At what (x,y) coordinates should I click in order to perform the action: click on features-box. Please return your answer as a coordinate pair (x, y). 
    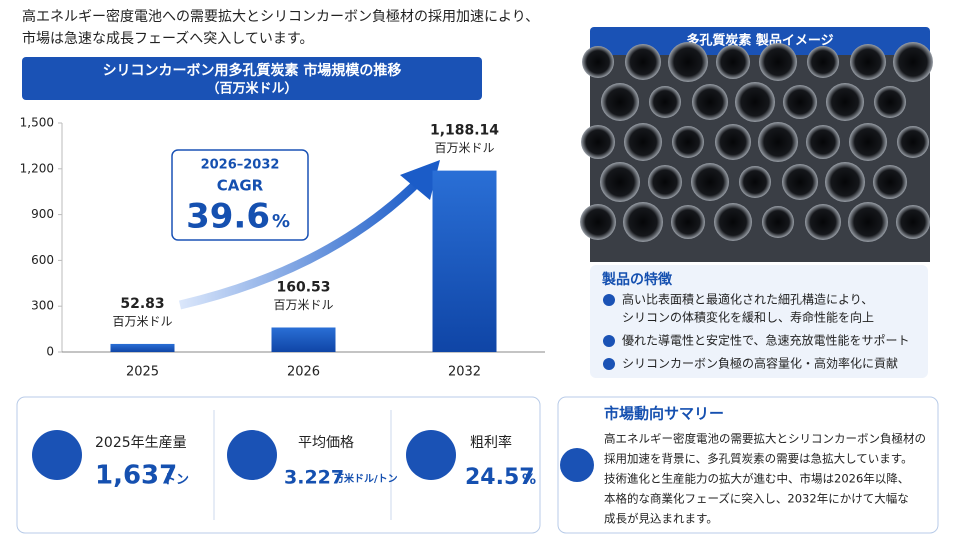
    Looking at the image, I should click on (759, 321).